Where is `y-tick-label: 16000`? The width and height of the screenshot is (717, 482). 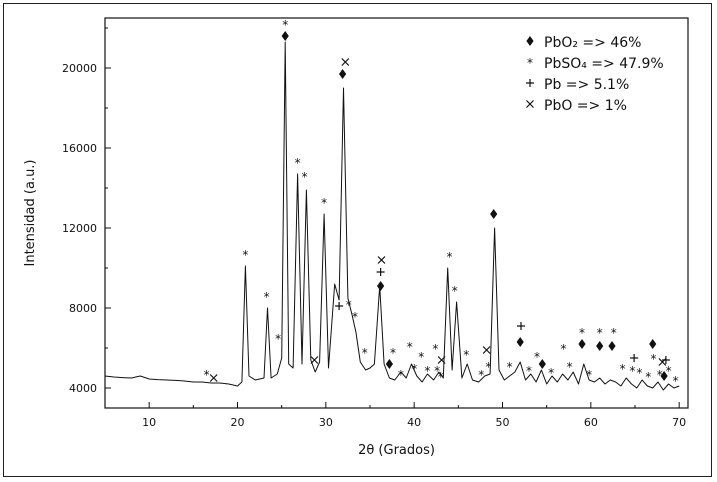
y-tick-label: 16000 is located at coordinates (79, 148).